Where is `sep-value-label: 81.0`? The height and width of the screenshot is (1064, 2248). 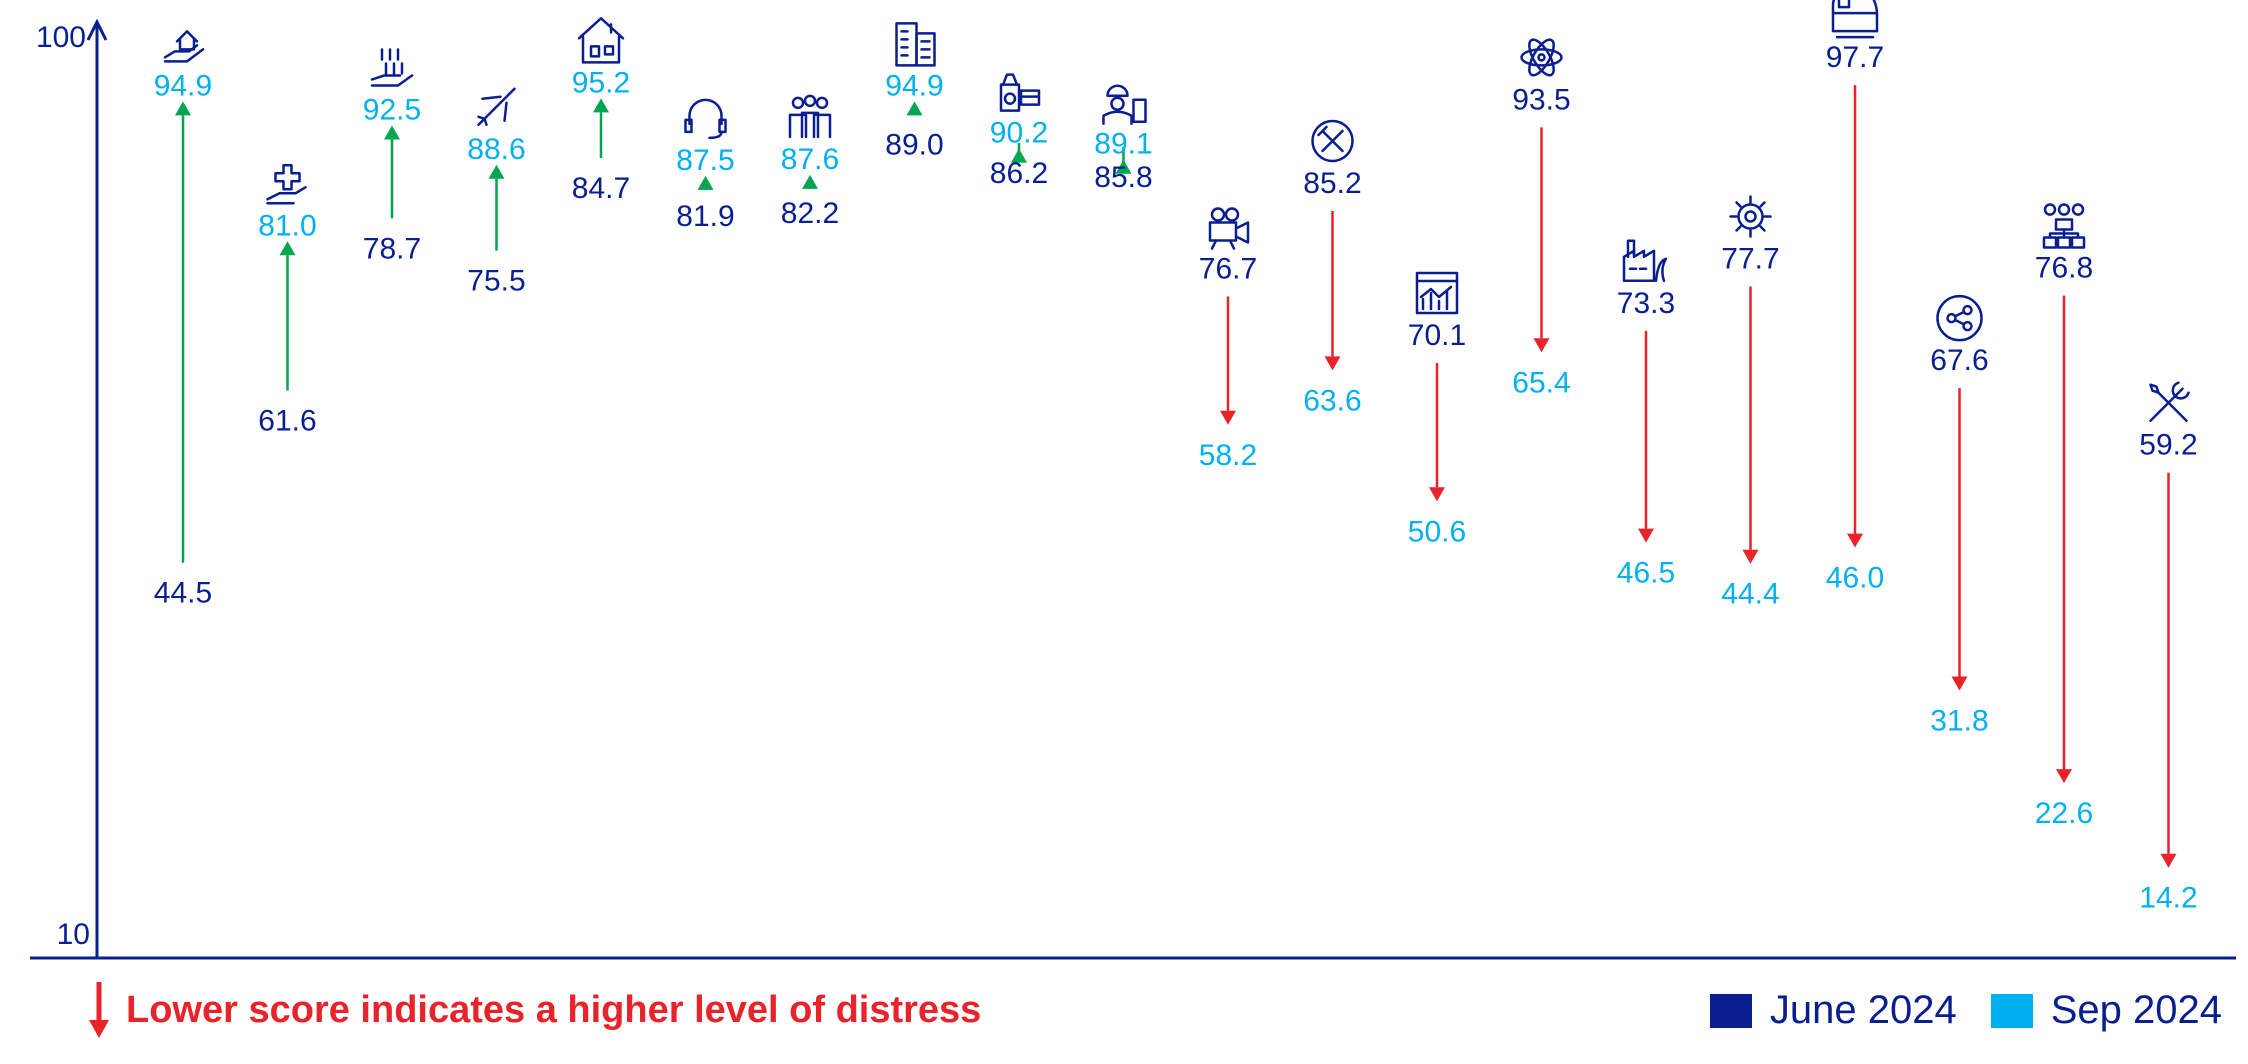
sep-value-label: 81.0 is located at coordinates (287, 225).